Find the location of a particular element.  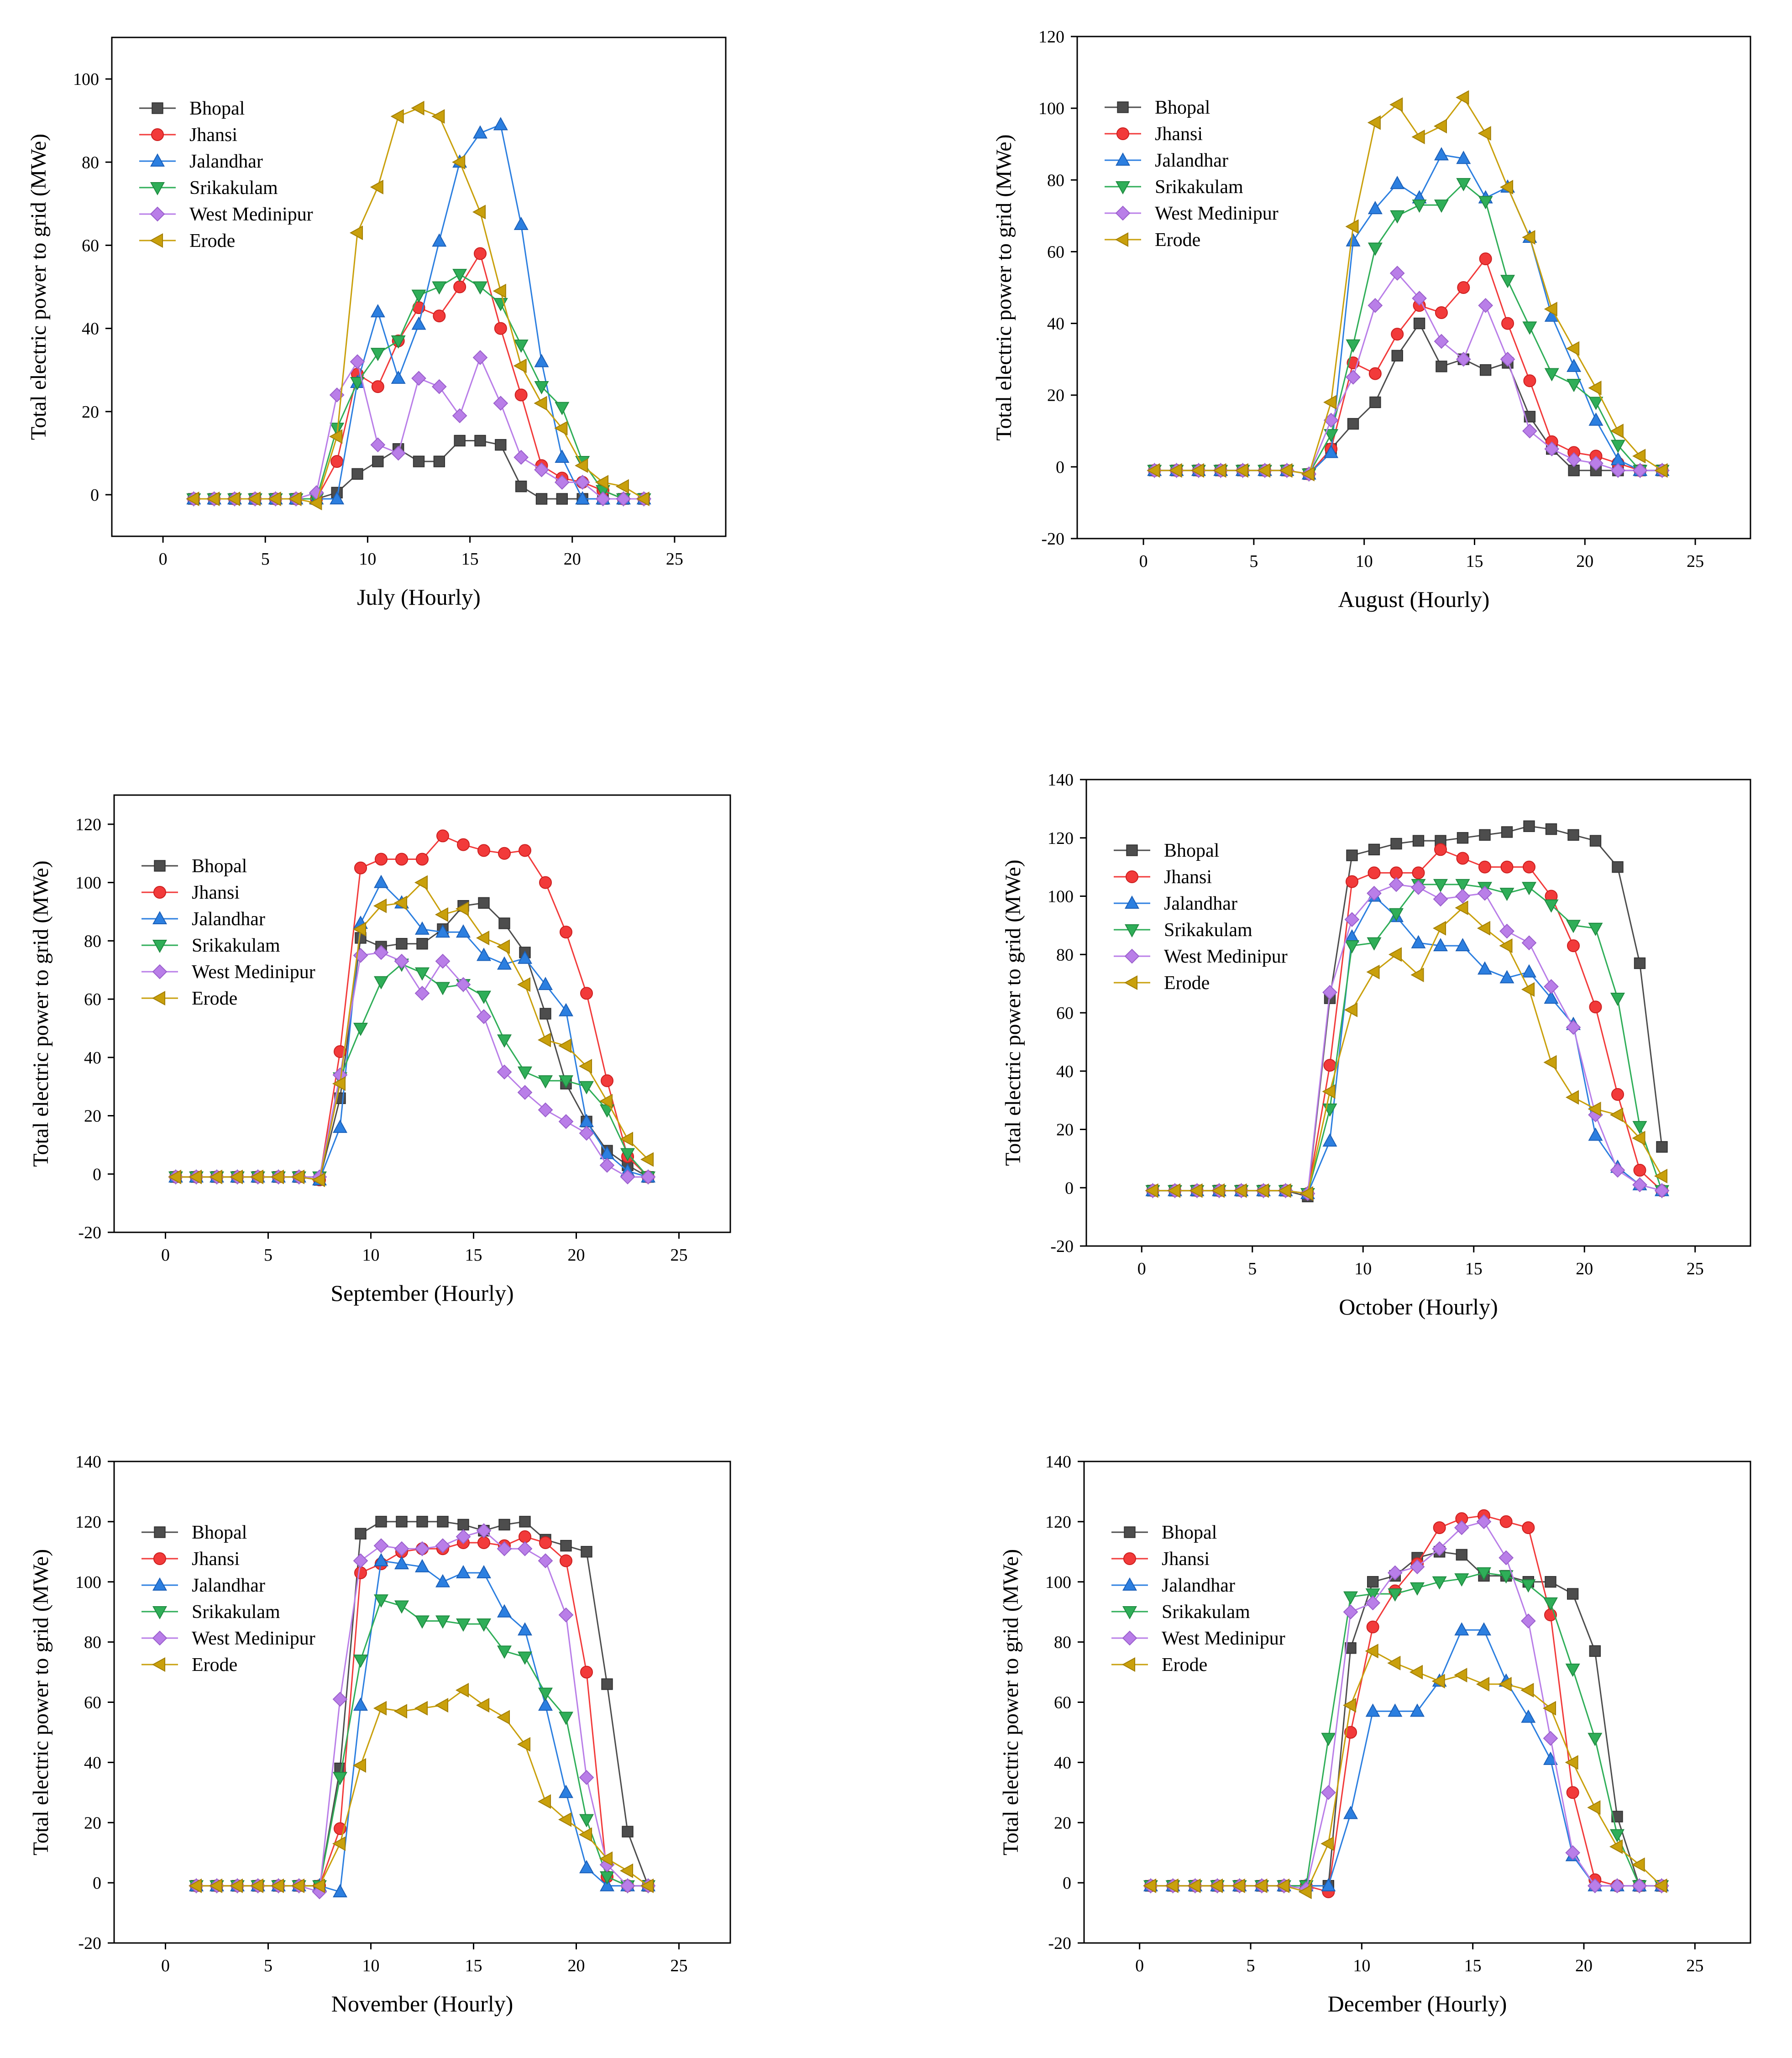

series-jhansi is located at coordinates (1406, 1703).